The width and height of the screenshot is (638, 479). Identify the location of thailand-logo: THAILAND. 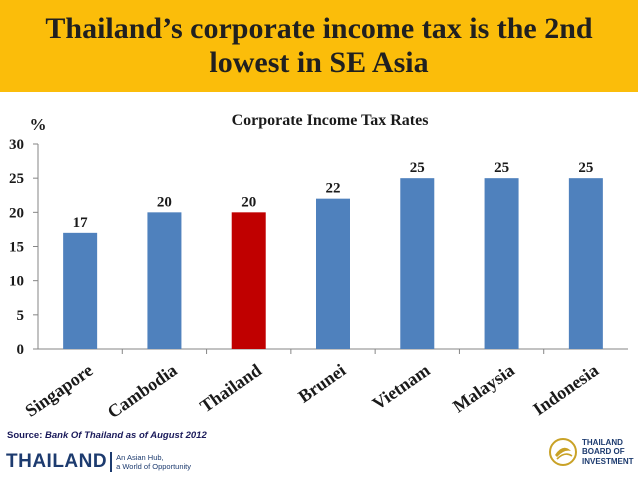
(57, 461).